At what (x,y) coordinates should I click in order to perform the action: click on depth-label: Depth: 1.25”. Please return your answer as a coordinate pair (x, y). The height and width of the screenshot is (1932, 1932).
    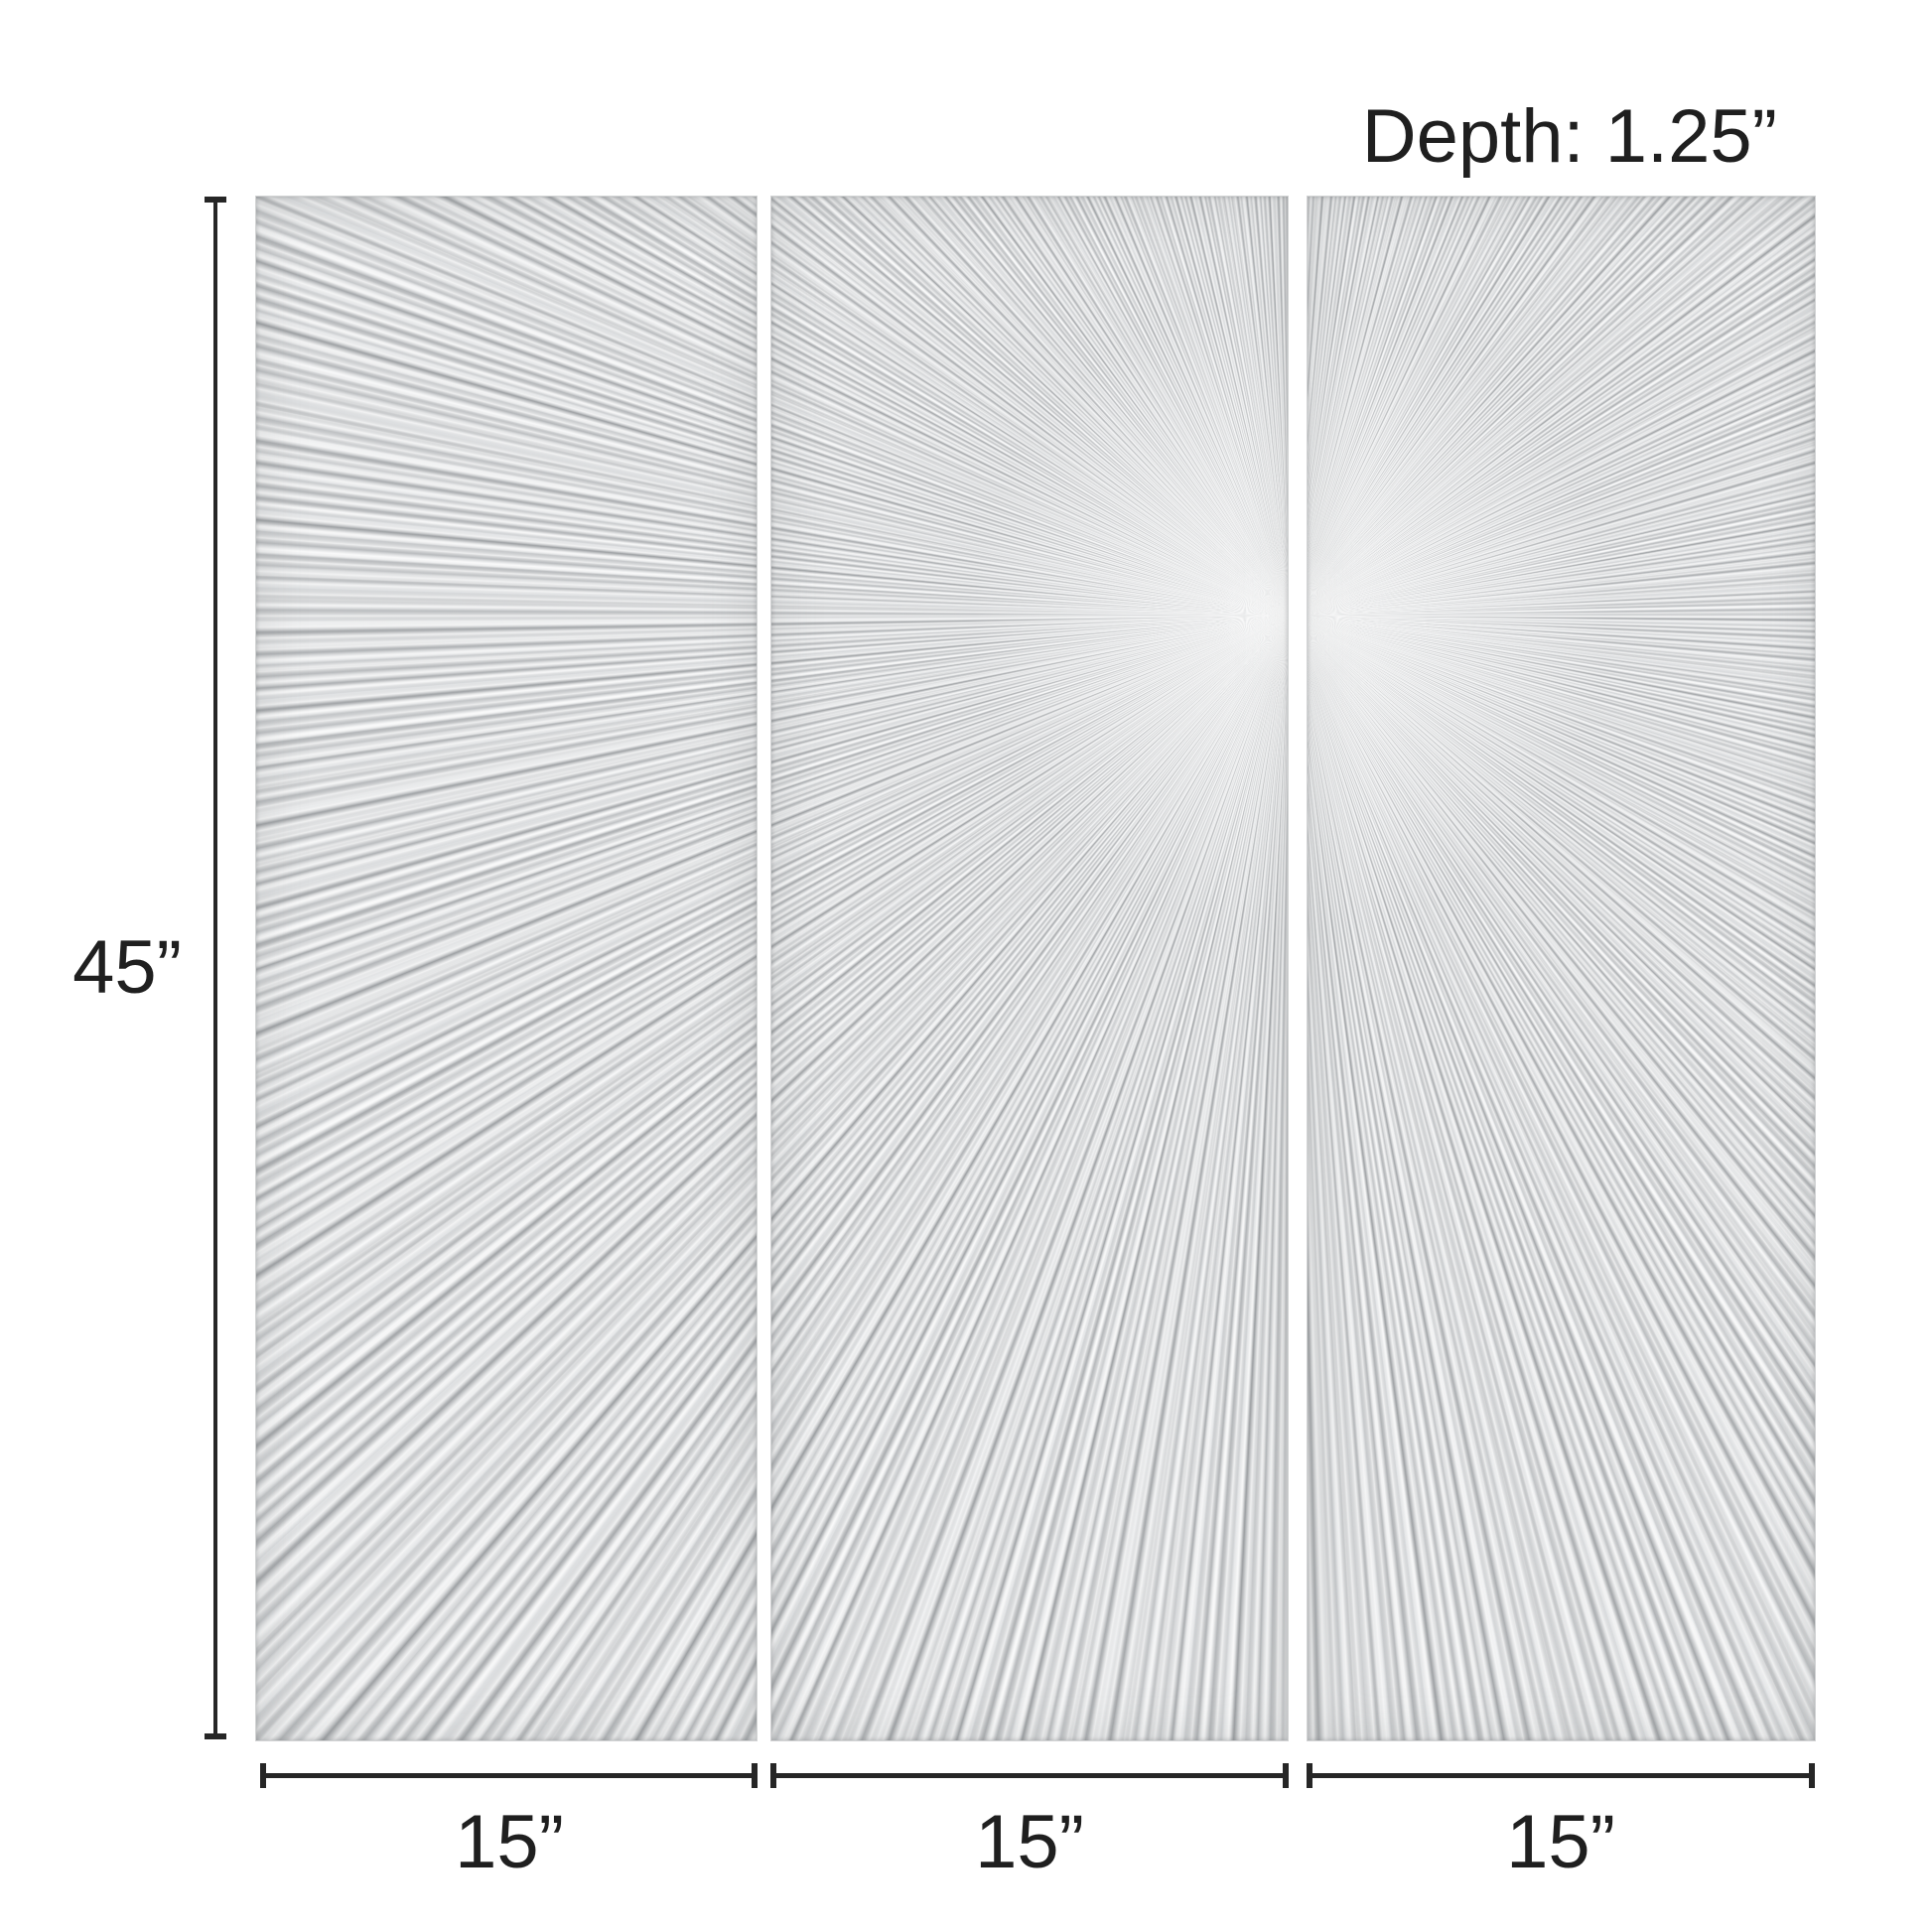
    Looking at the image, I should click on (1569, 137).